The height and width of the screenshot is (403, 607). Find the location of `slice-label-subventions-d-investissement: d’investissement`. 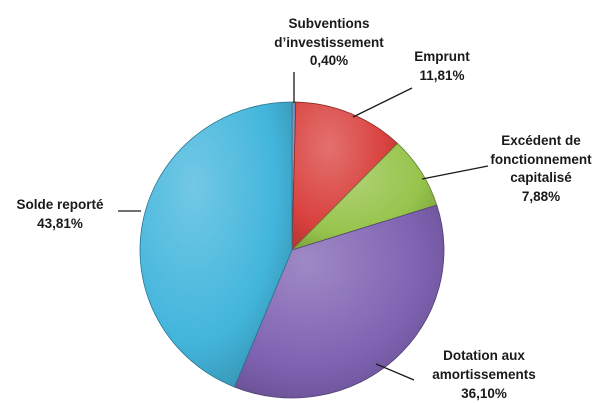

slice-label-subventions-d-investissement: d’investissement is located at coordinates (329, 42).